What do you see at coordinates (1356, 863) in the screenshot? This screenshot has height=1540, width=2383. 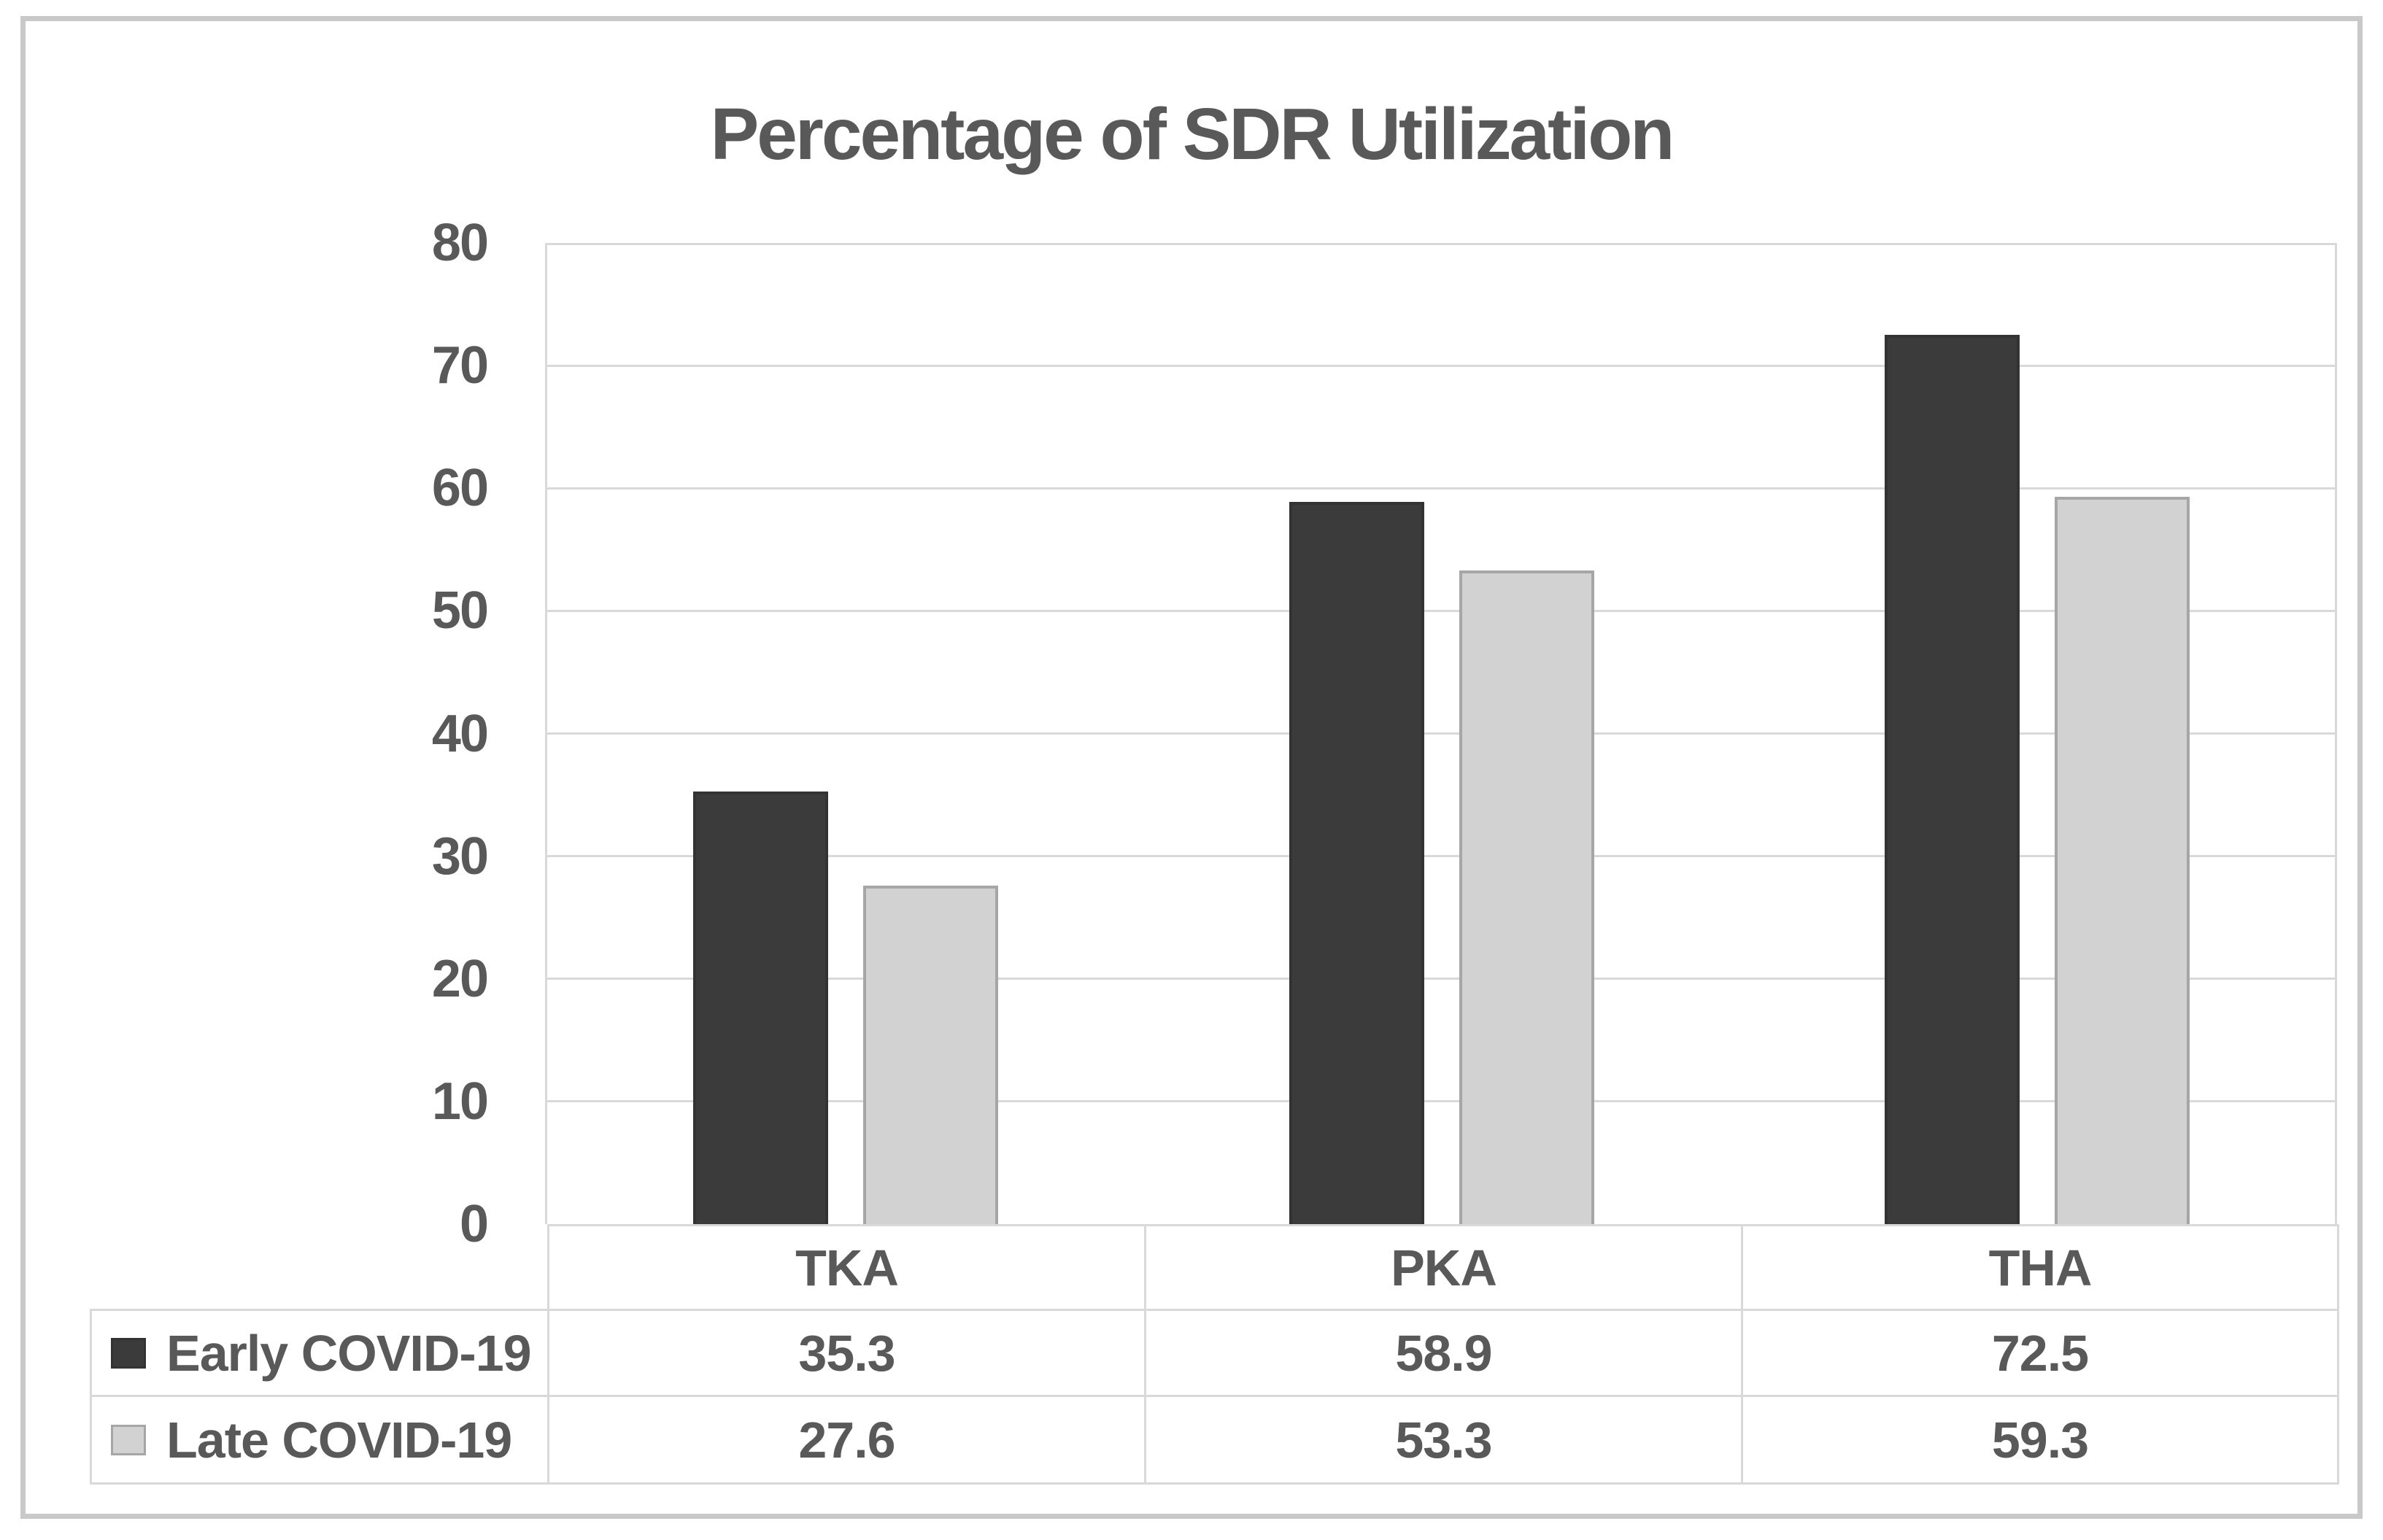 I see `bar-early-covid-19-pka` at bounding box center [1356, 863].